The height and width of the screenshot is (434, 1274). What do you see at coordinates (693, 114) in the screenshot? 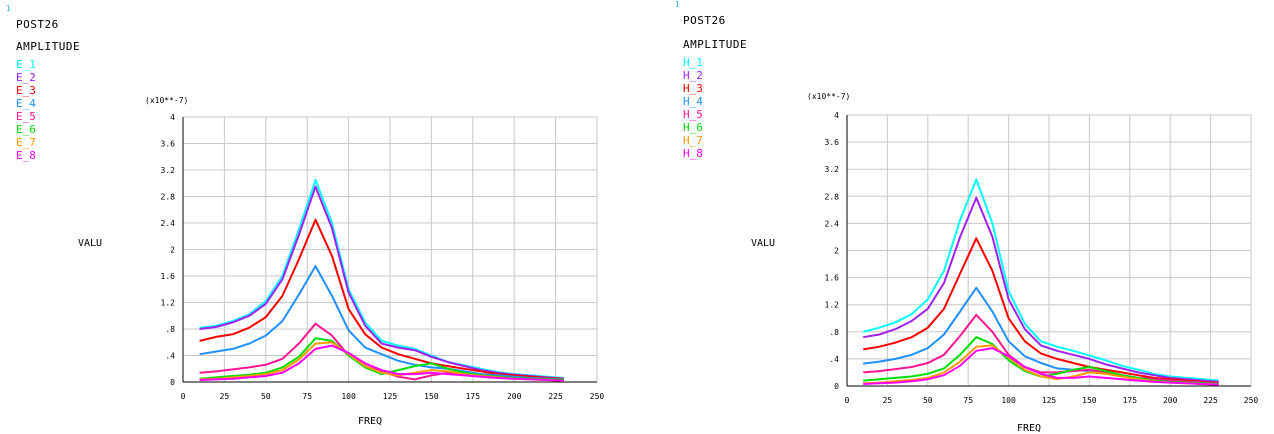
I see `legend-item: H_5` at bounding box center [693, 114].